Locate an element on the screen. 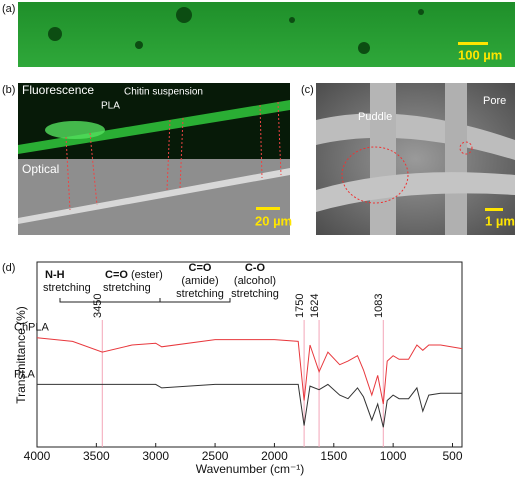 The height and width of the screenshot is (484, 520). x-tick-label: 3000 is located at coordinates (155, 456).